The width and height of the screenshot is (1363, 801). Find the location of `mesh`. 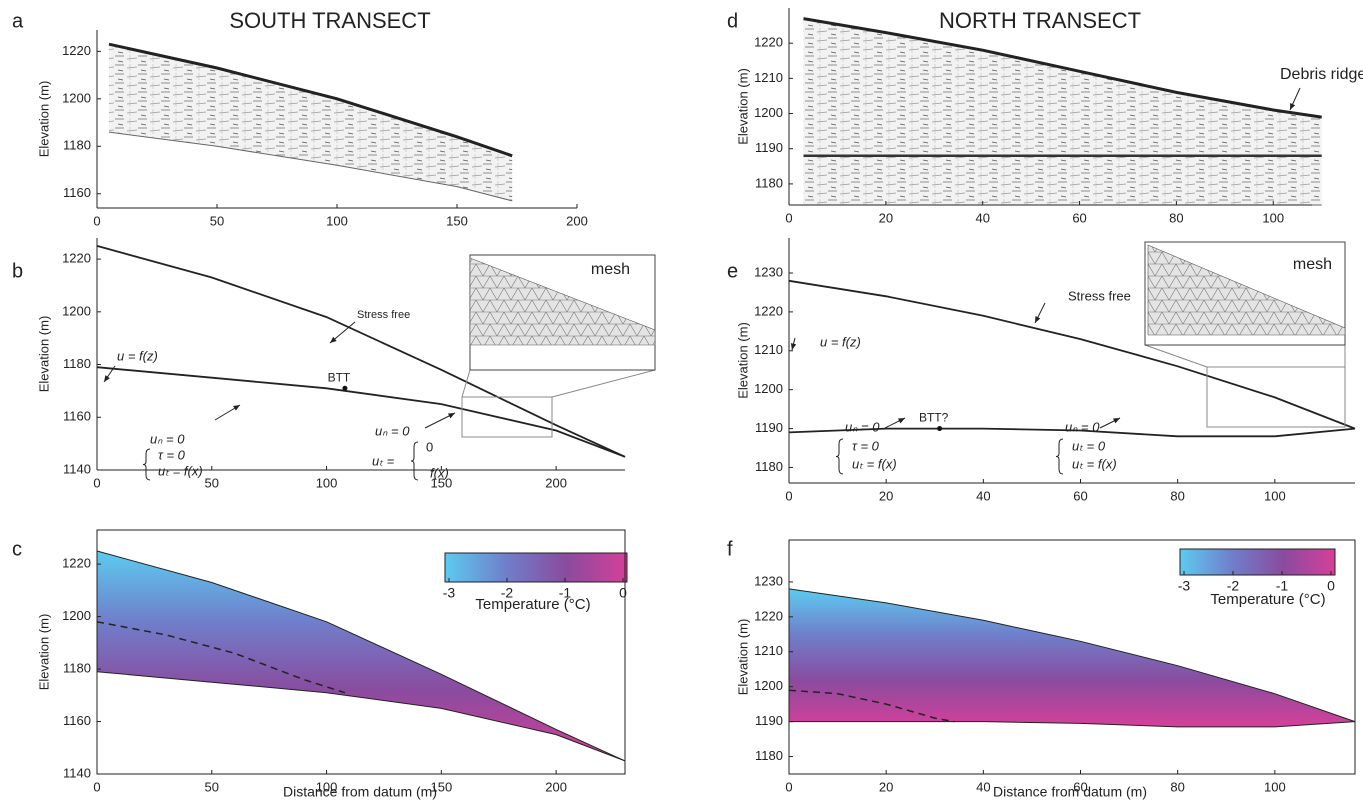

mesh is located at coordinates (562, 301).